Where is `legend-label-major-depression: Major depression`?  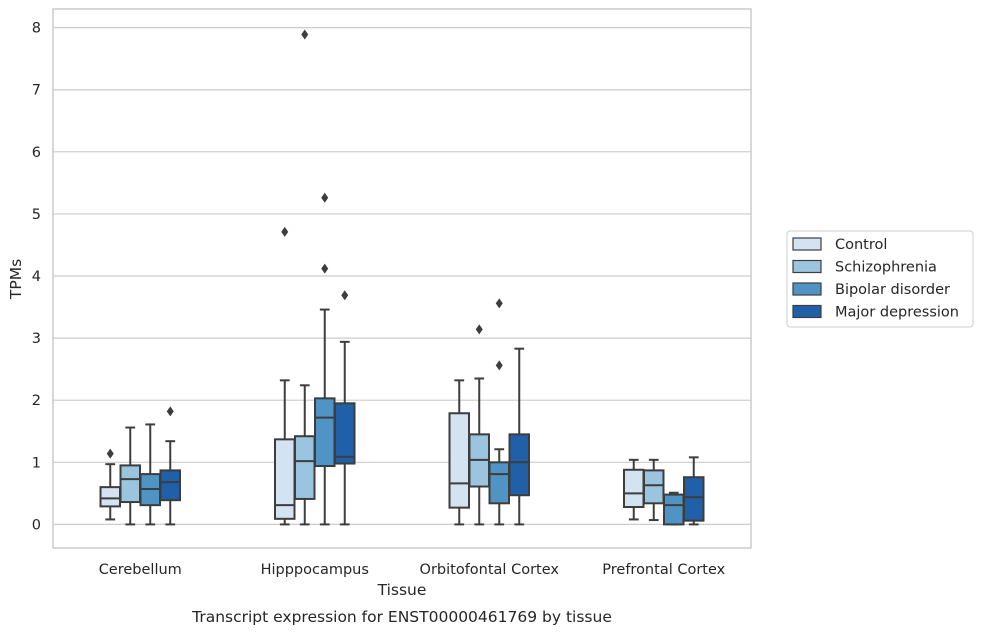
legend-label-major-depression: Major depression is located at coordinates (897, 313).